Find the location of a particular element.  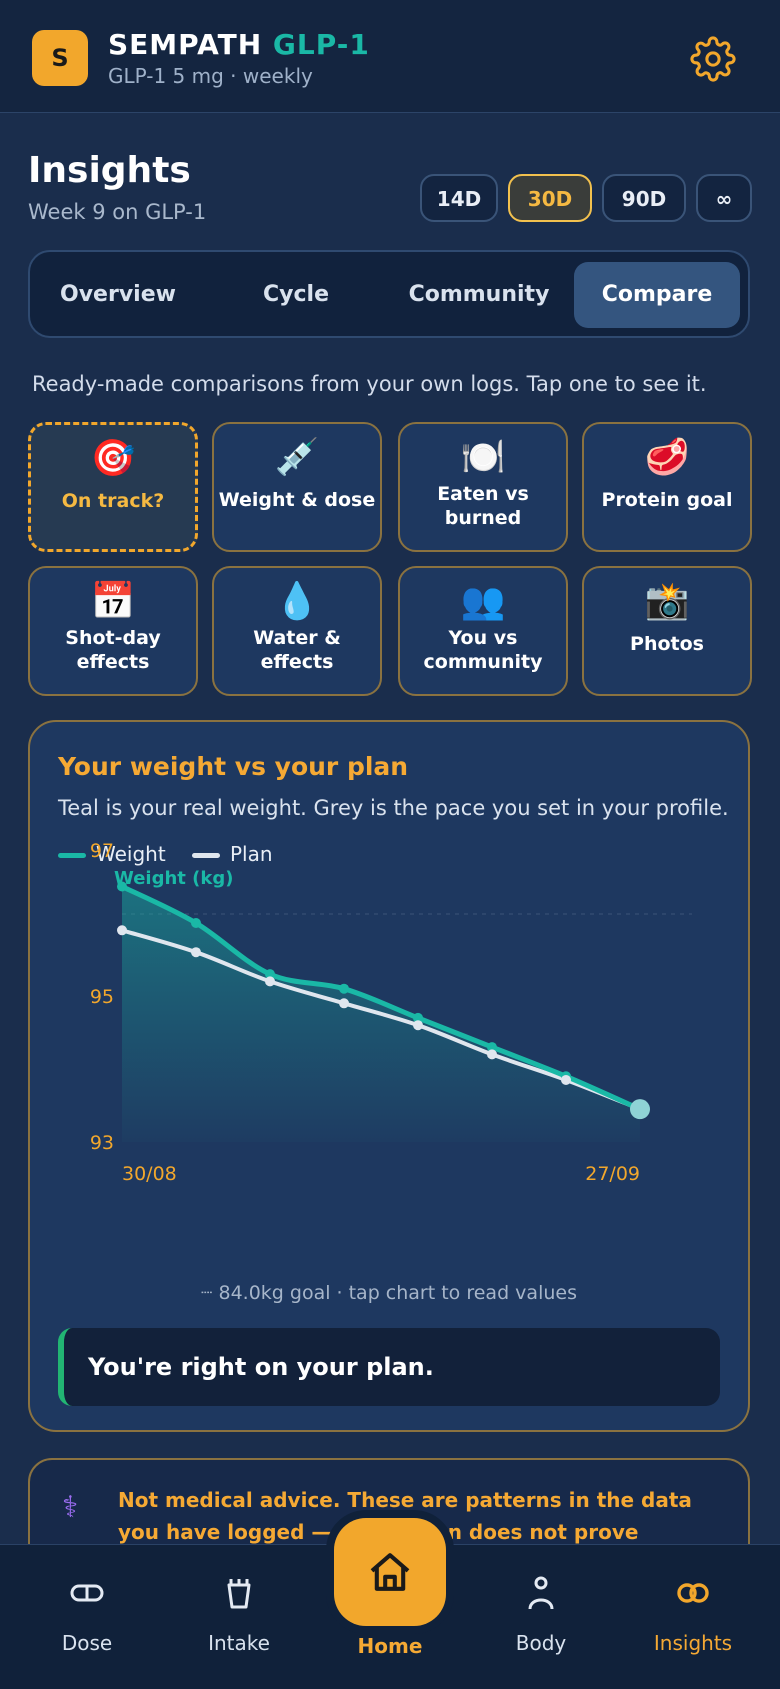

tab-compare: Compare is located at coordinates (657, 295).